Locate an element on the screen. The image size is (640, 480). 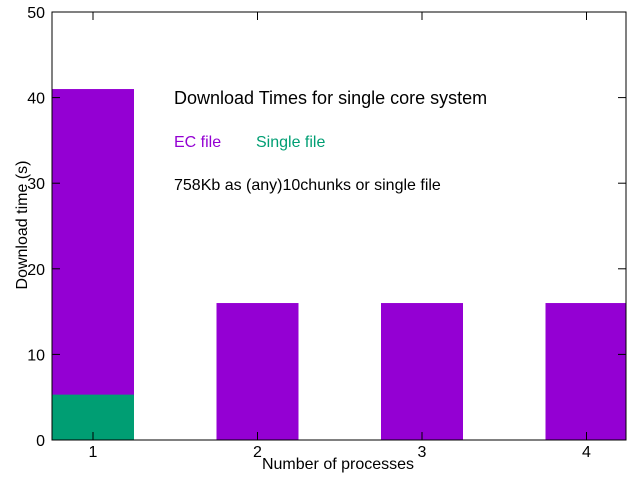
y-tick-label: 20 is located at coordinates (36, 270).